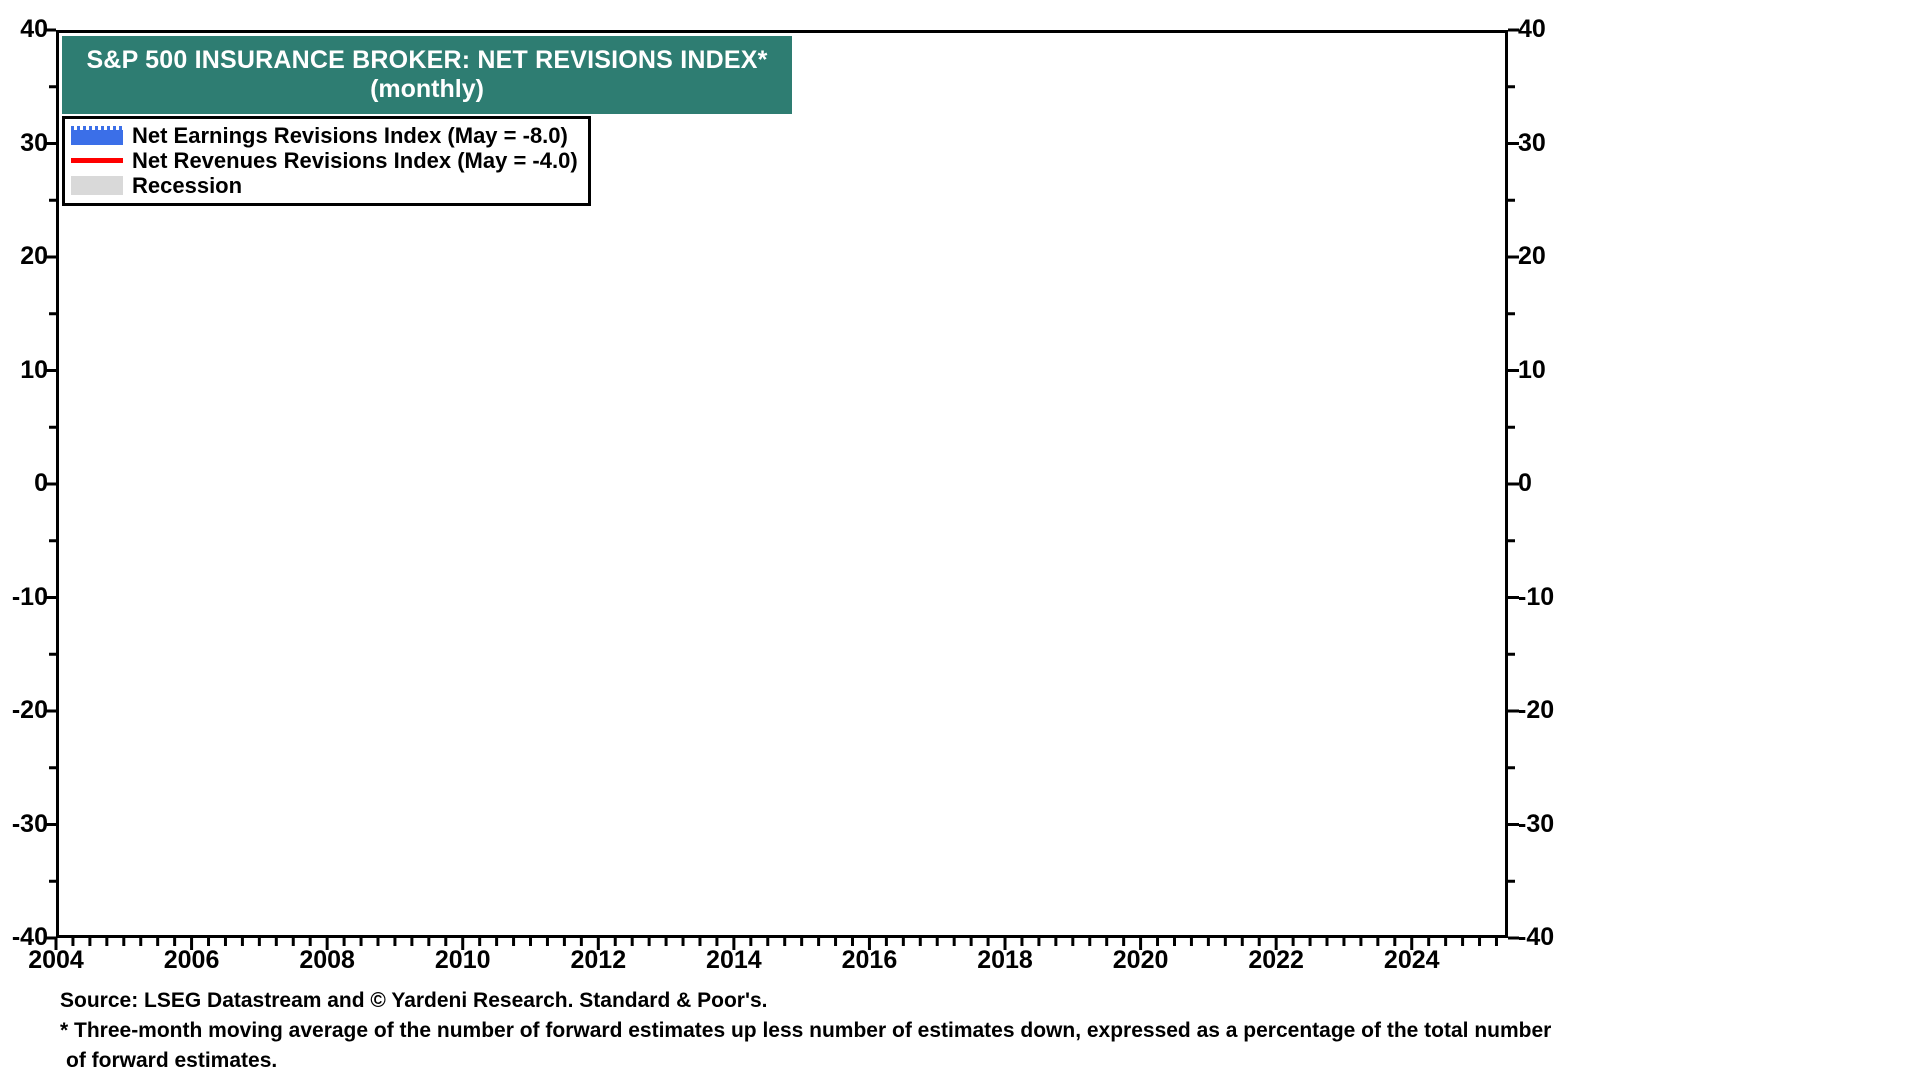 This screenshot has height=1080, width=1920. Describe the element at coordinates (1536, 937) in the screenshot. I see `y-tick-label-right: -40` at that location.